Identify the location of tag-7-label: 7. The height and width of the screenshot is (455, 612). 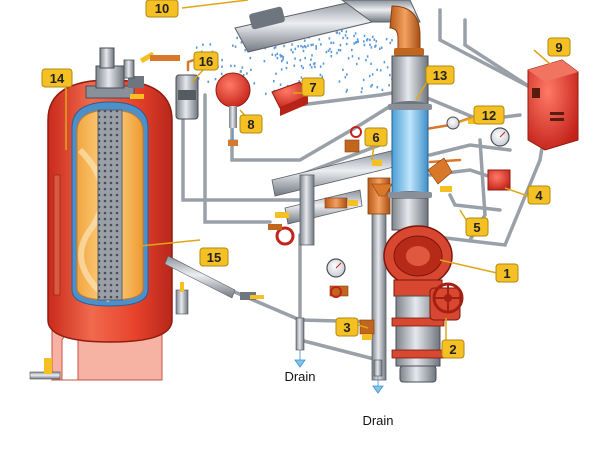
(312, 87).